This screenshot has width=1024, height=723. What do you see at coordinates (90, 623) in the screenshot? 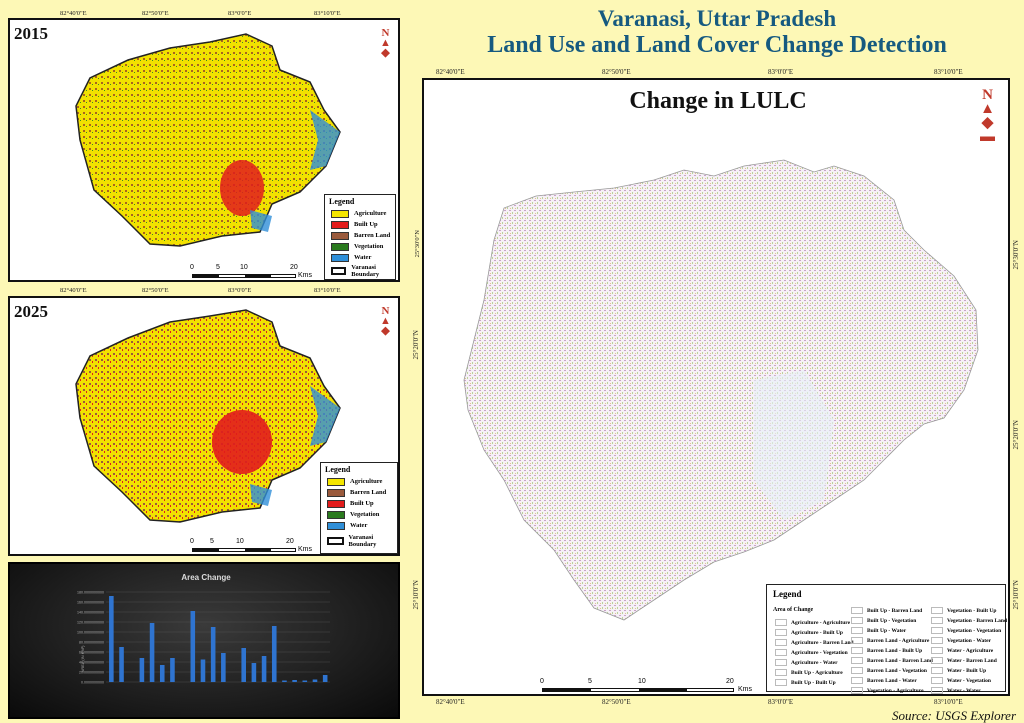
I see `chart-ytick-label: 120.0000000000` at bounding box center [90, 623].